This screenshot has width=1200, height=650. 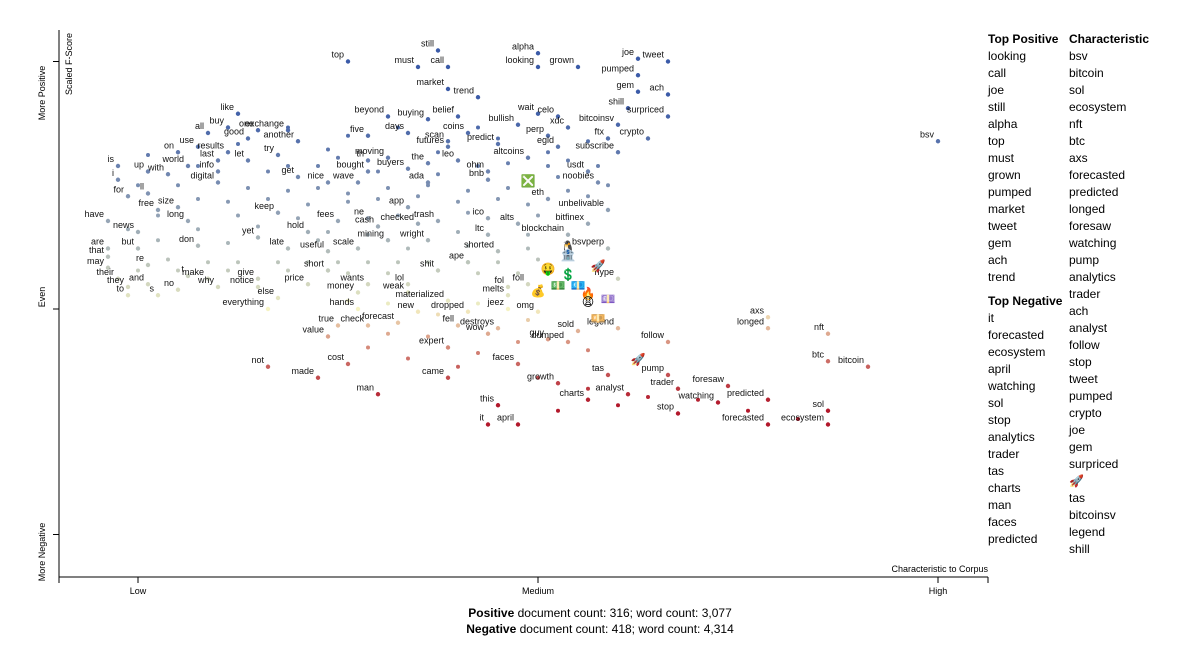 I want to click on top-negative-item: it, so click(x=991, y=318).